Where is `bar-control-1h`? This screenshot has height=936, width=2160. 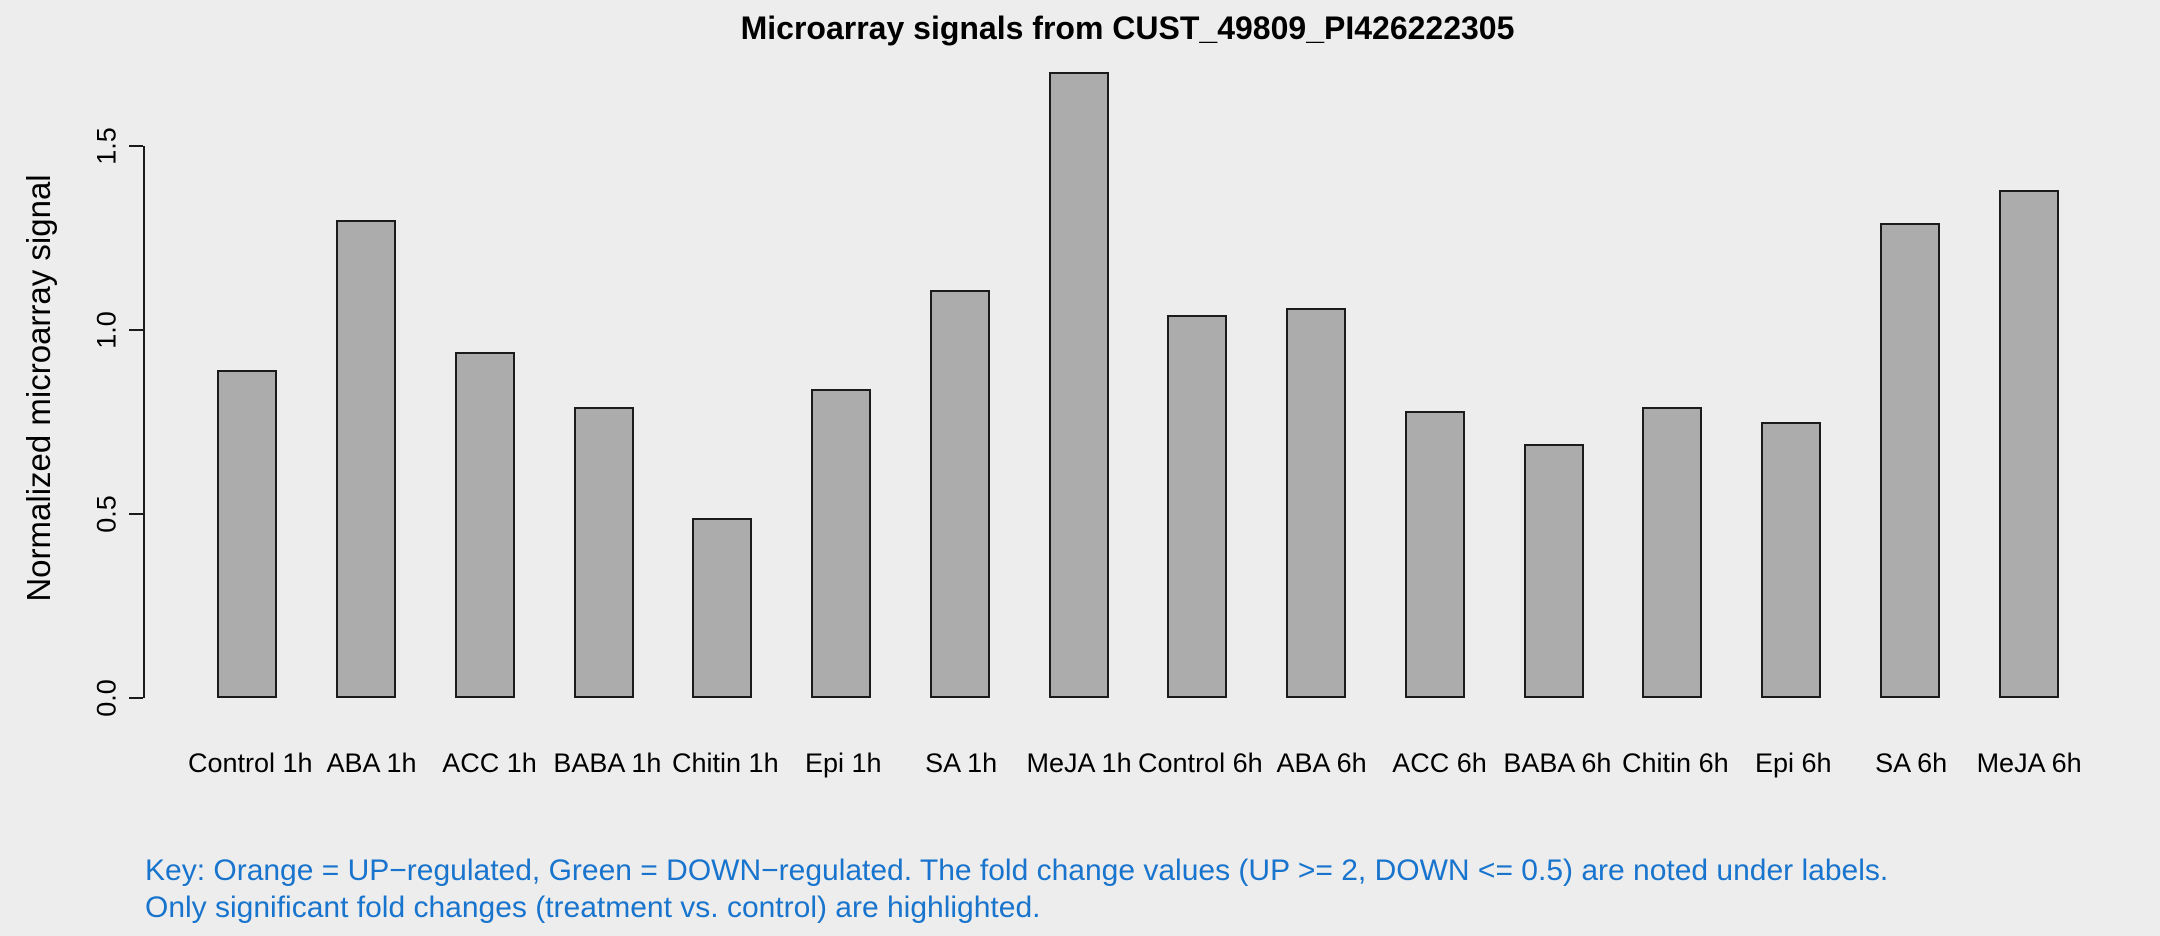
bar-control-1h is located at coordinates (247, 534).